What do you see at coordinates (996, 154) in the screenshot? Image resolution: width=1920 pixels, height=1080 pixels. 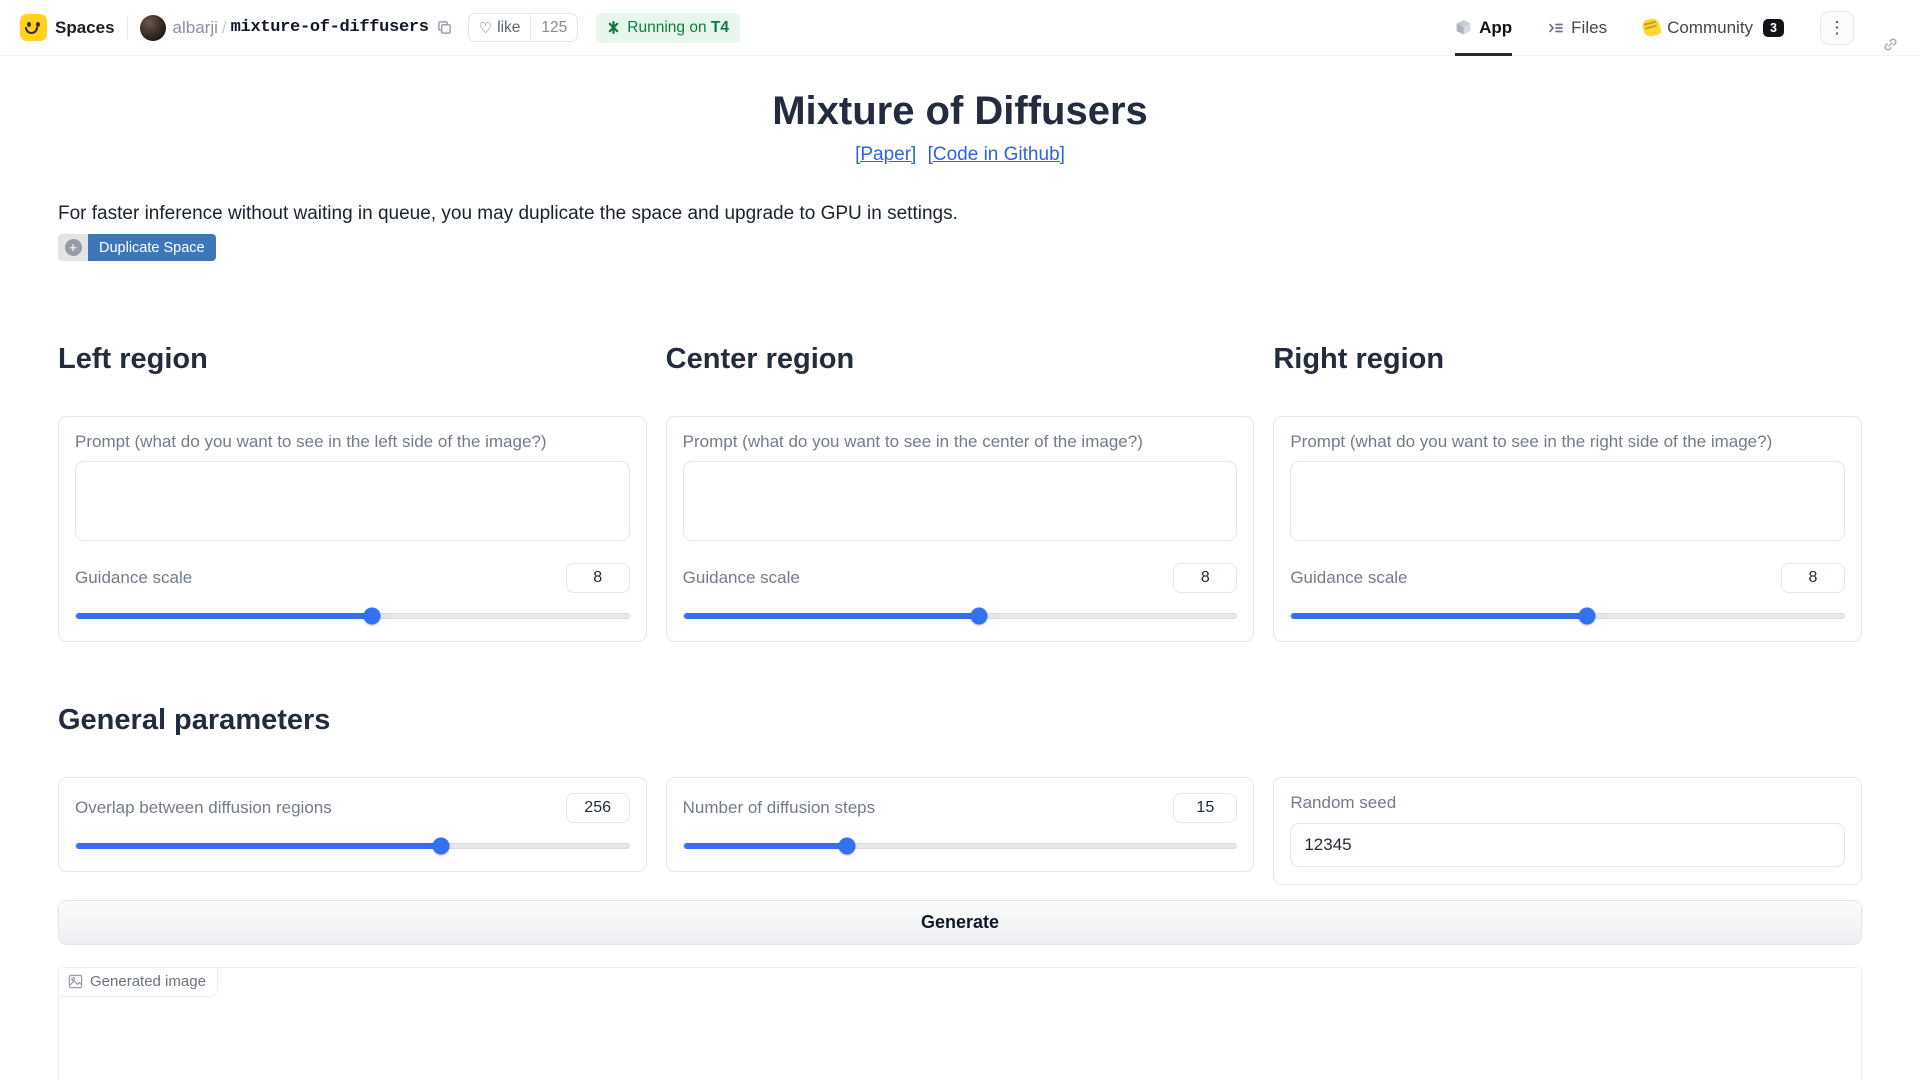 I see `github-link: [Code in Github]` at bounding box center [996, 154].